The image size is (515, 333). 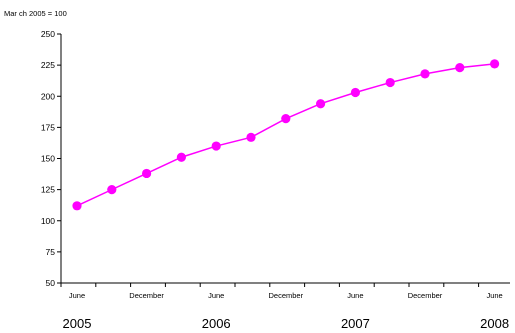 What do you see at coordinates (216, 323) in the screenshot?
I see `year-label: 2006` at bounding box center [216, 323].